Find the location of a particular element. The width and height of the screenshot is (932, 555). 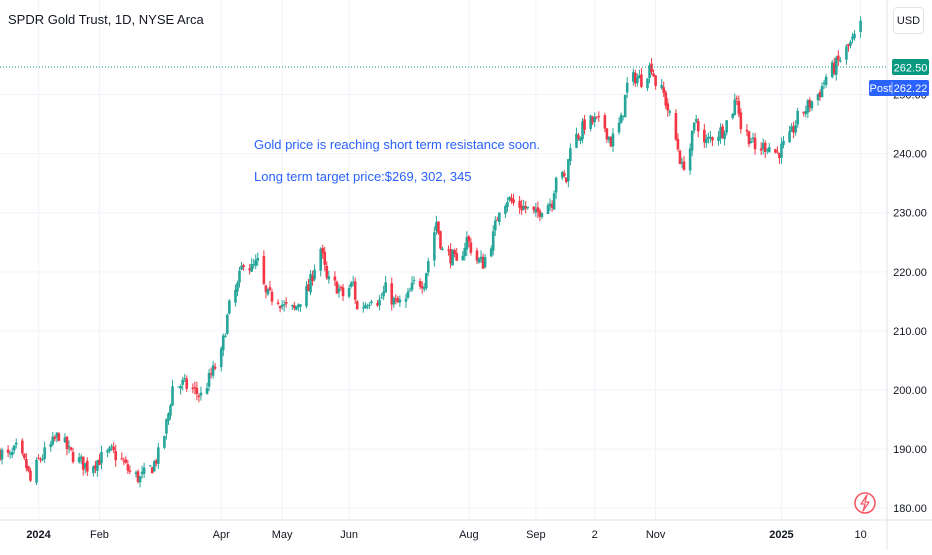

price-tick-label: 230.00 is located at coordinates (910, 214).